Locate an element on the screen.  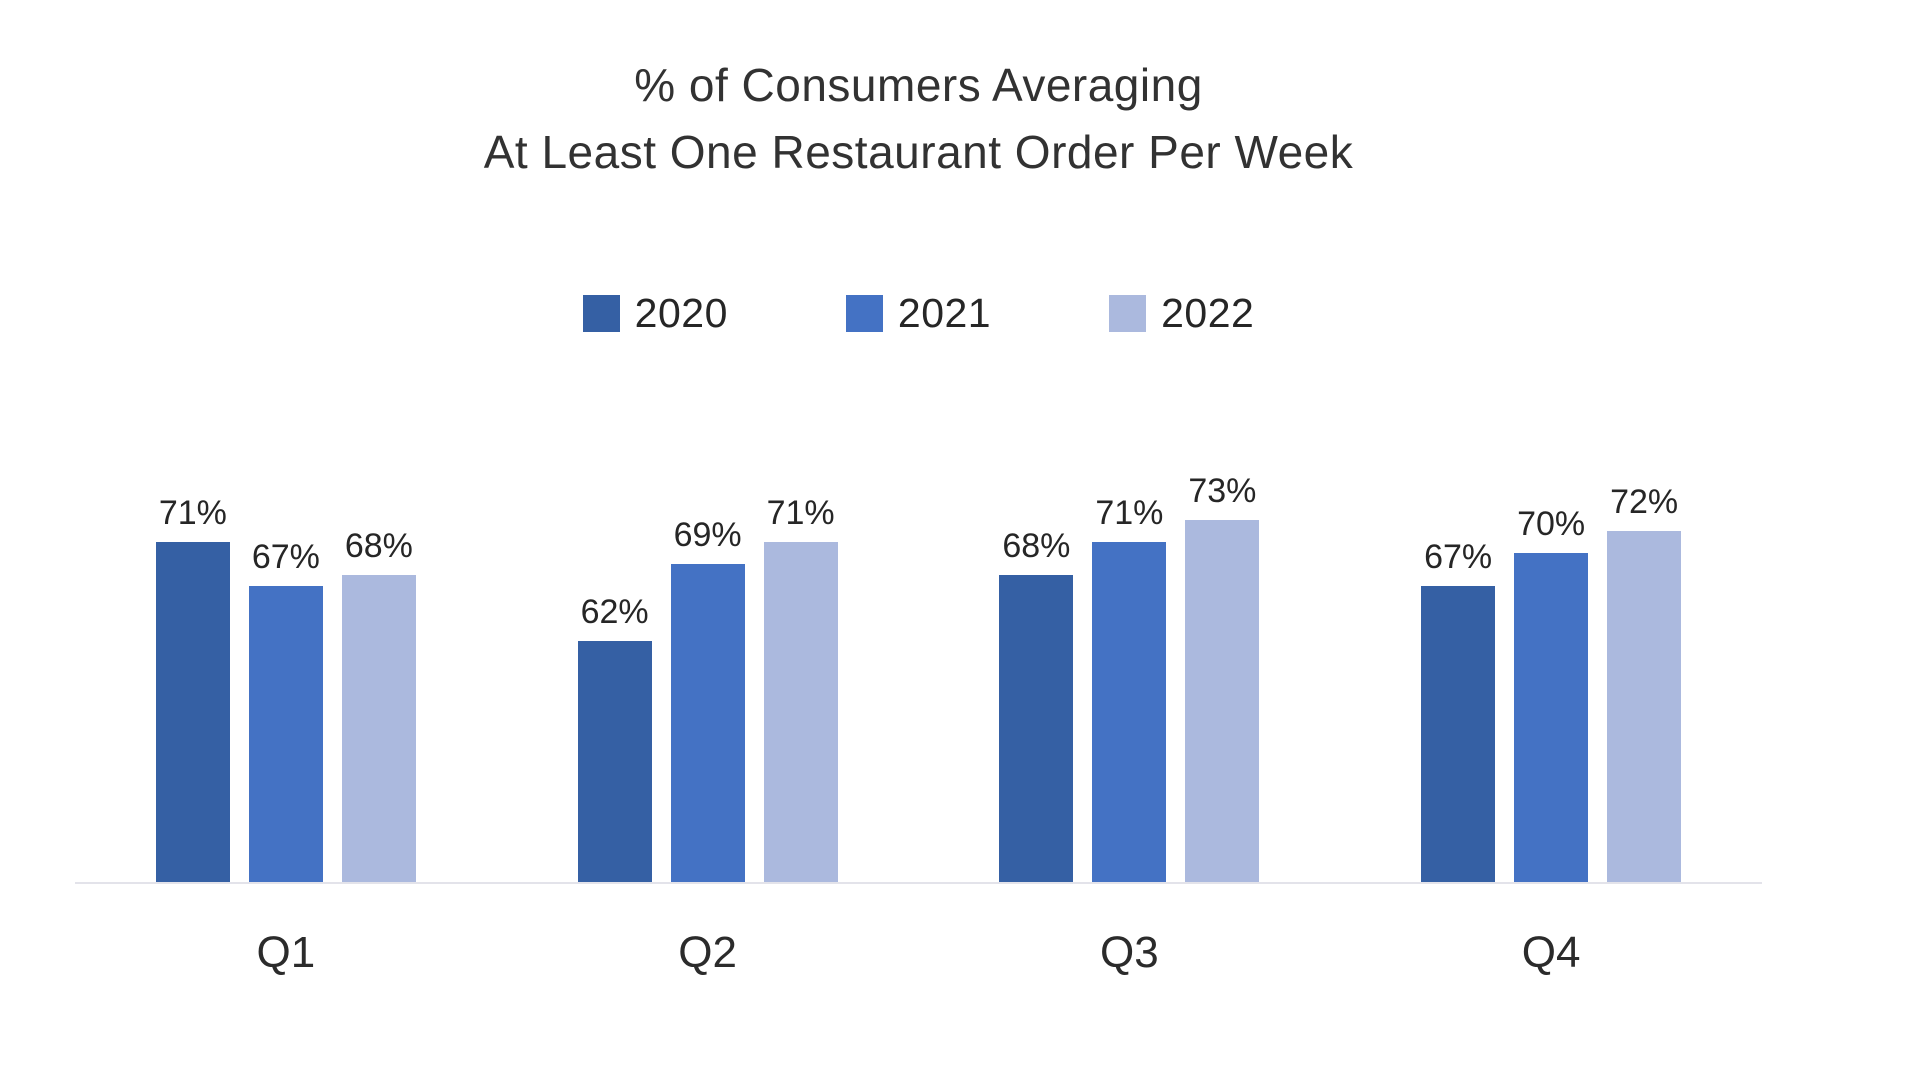
legend-item-2022: 2022 is located at coordinates (1181, 313).